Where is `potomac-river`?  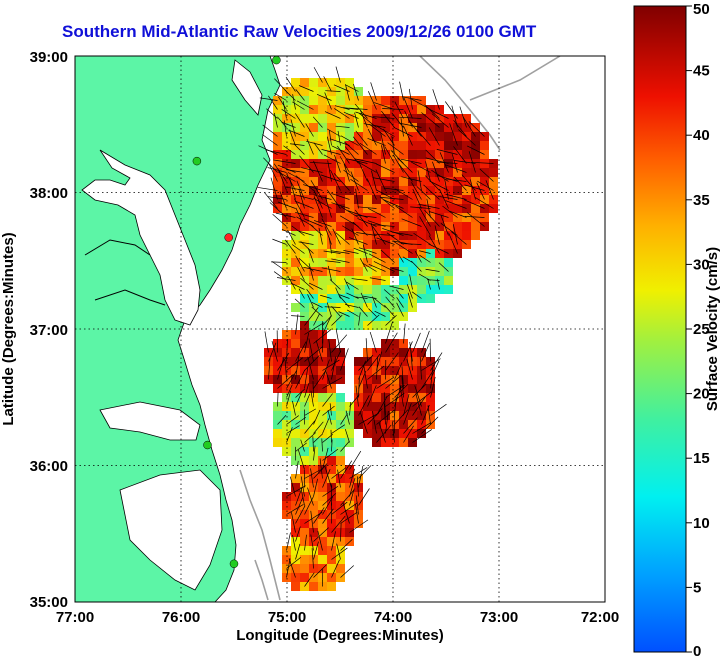 potomac-river is located at coordinates (117, 247).